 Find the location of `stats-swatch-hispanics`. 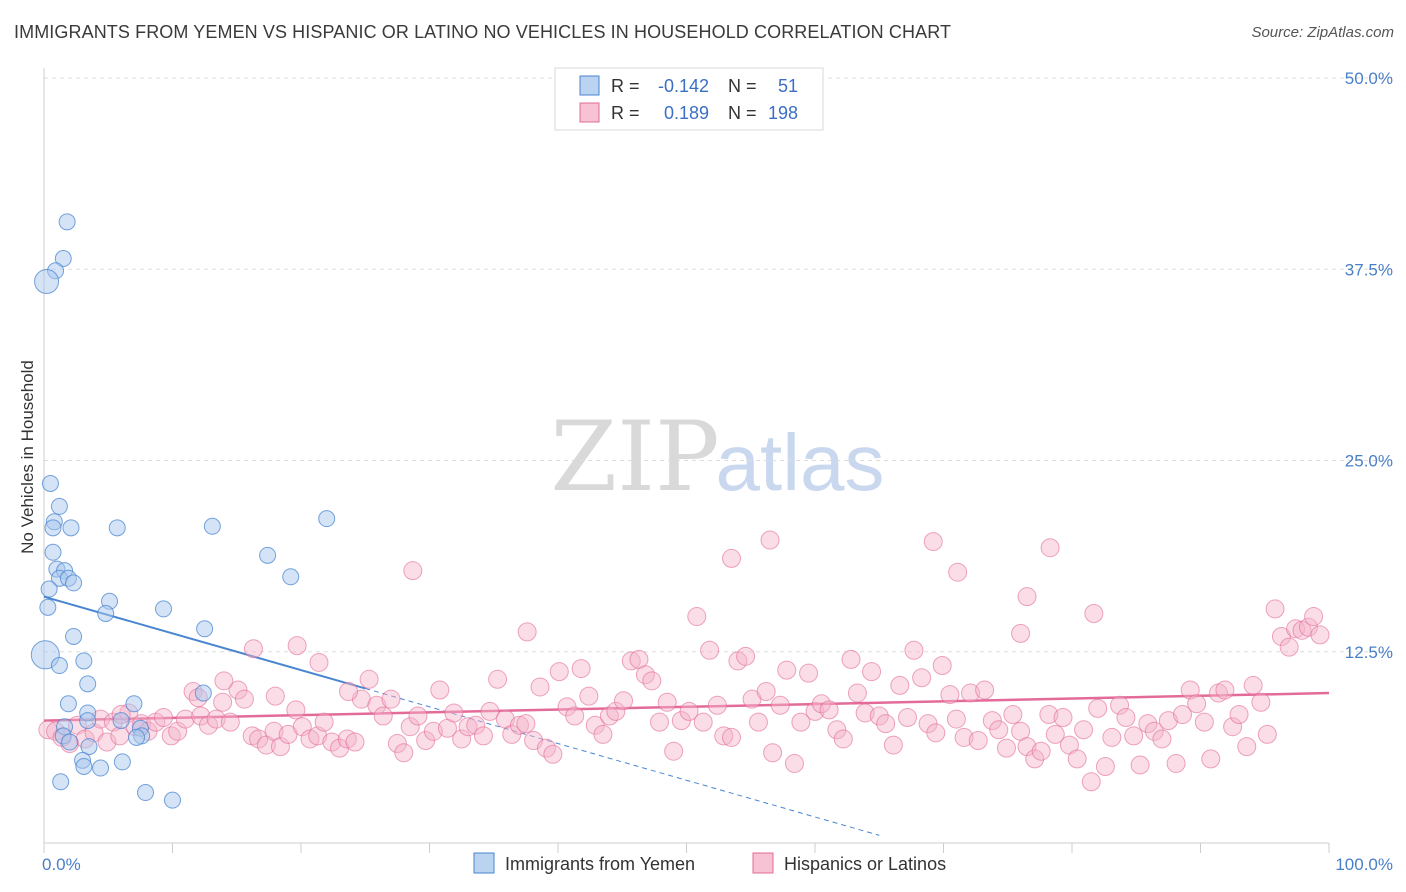

stats-swatch-hispanics is located at coordinates (589, 112).